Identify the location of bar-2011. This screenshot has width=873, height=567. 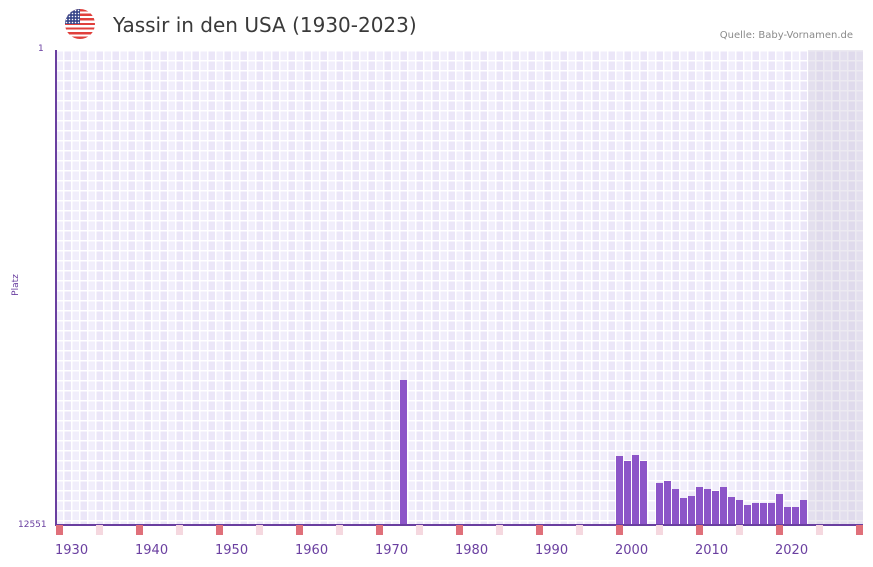
(707, 507).